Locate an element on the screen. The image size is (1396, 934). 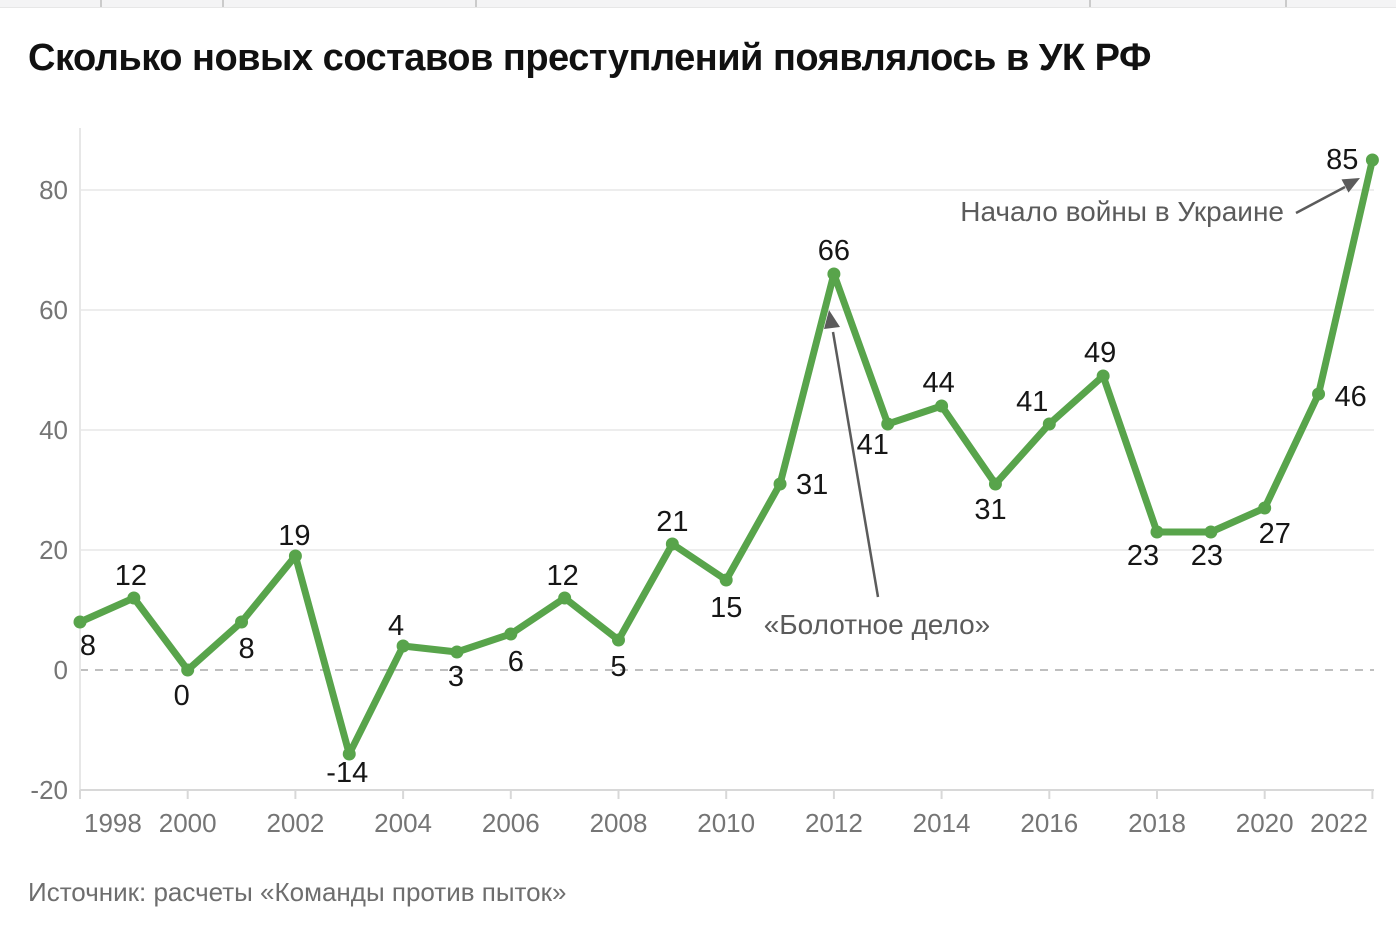
data-point-label: 66 is located at coordinates (834, 251).